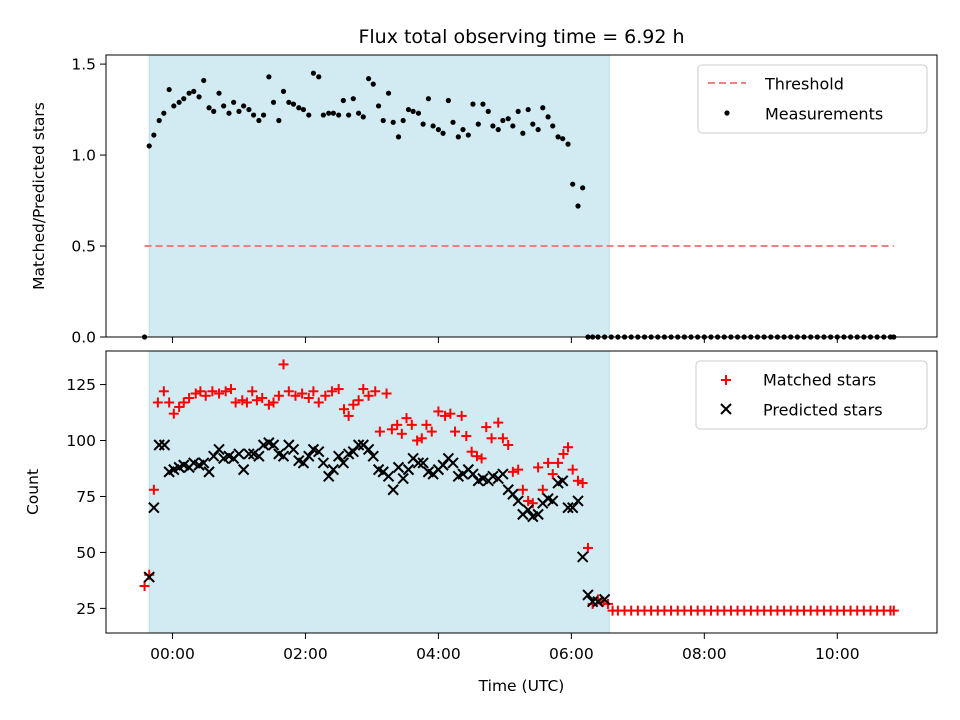  Describe the element at coordinates (86, 609) in the screenshot. I see `bottom-ytick-label: 25` at that location.